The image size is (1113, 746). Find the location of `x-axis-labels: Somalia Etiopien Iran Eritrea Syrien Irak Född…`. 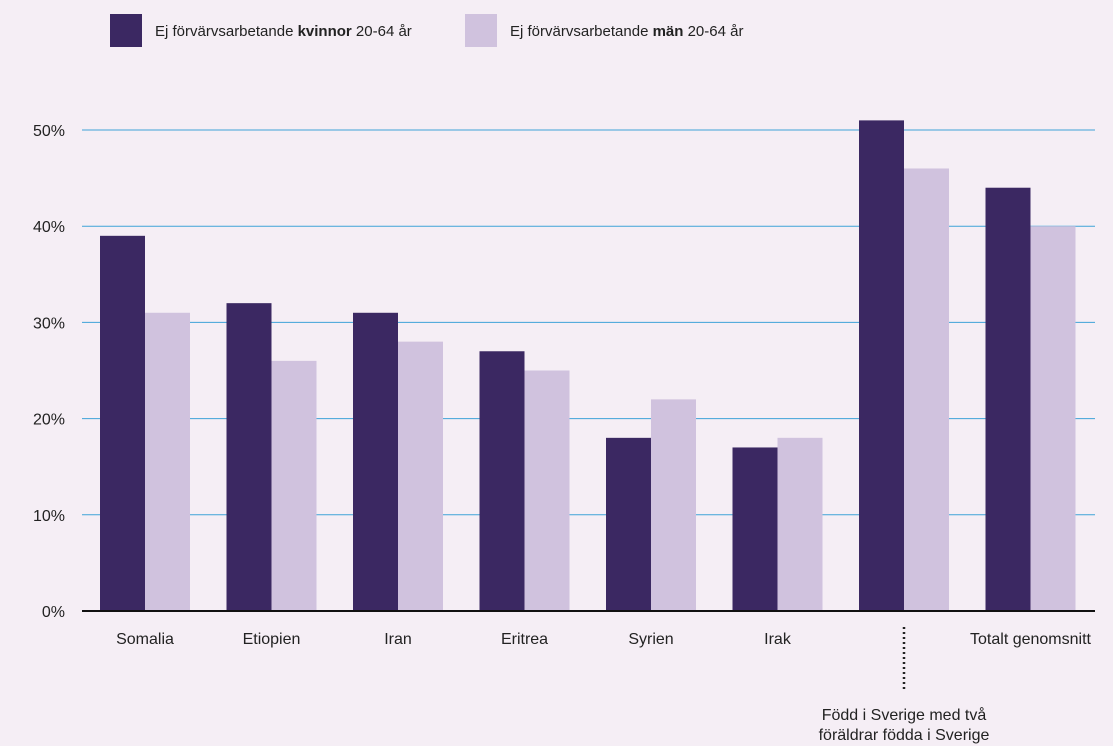

x-axis-labels: Somalia Etiopien Iran Eritrea Syrien Irak Född… is located at coordinates (604, 685).